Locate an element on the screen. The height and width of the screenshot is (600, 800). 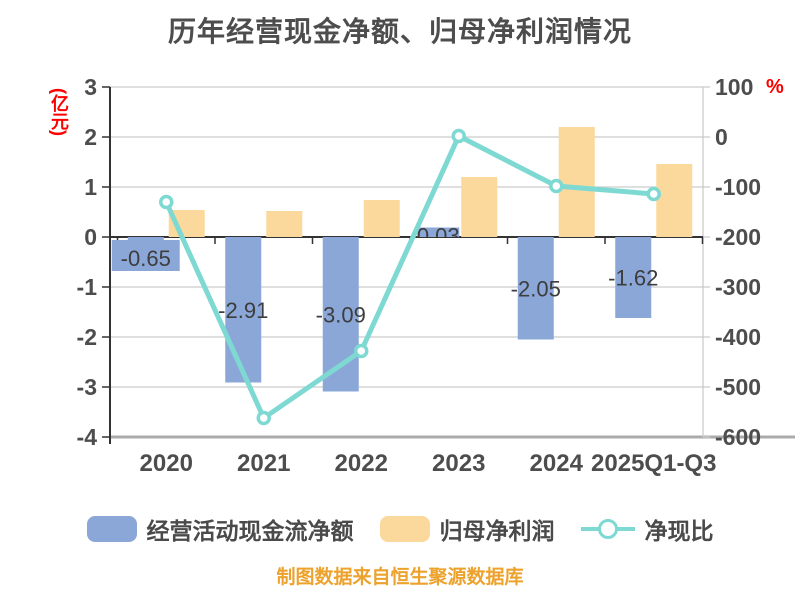
right-axis-tick-label: 0 is located at coordinates (721, 137).